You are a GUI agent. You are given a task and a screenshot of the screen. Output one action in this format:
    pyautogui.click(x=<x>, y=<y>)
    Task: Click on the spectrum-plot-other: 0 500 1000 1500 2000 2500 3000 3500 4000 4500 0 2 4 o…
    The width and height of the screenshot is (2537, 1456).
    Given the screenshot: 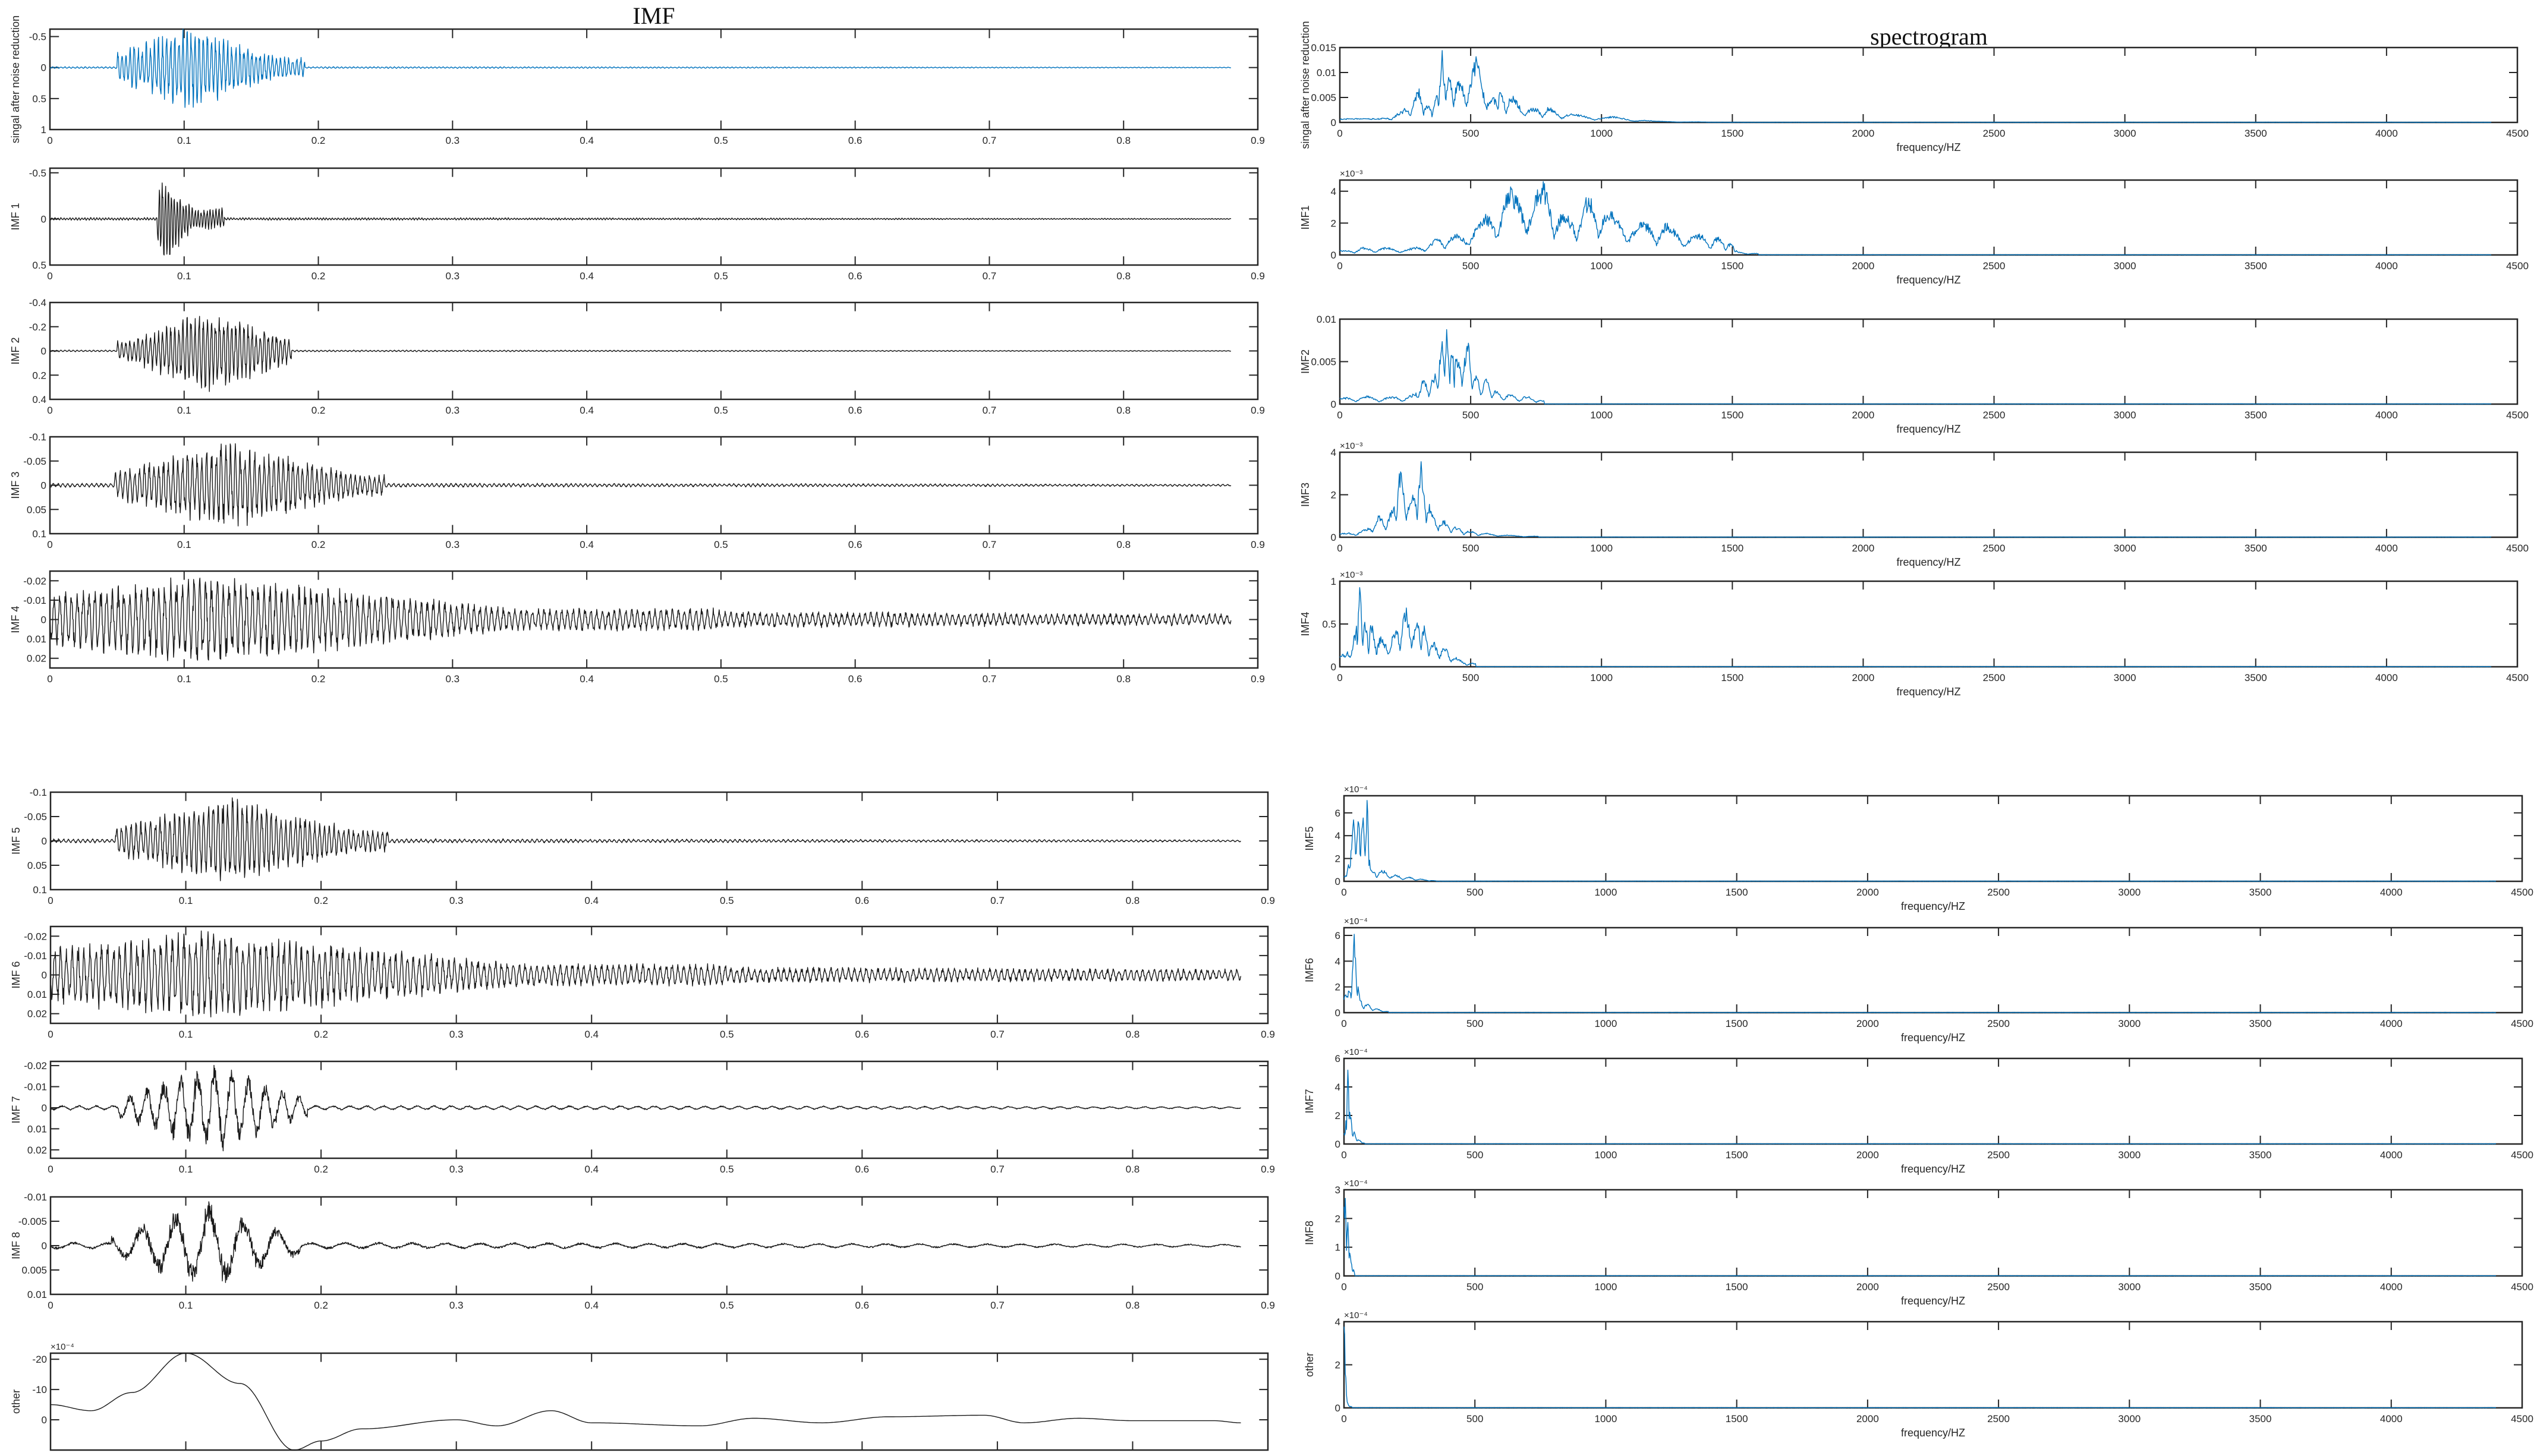 What is the action you would take?
    pyautogui.click(x=1919, y=1375)
    